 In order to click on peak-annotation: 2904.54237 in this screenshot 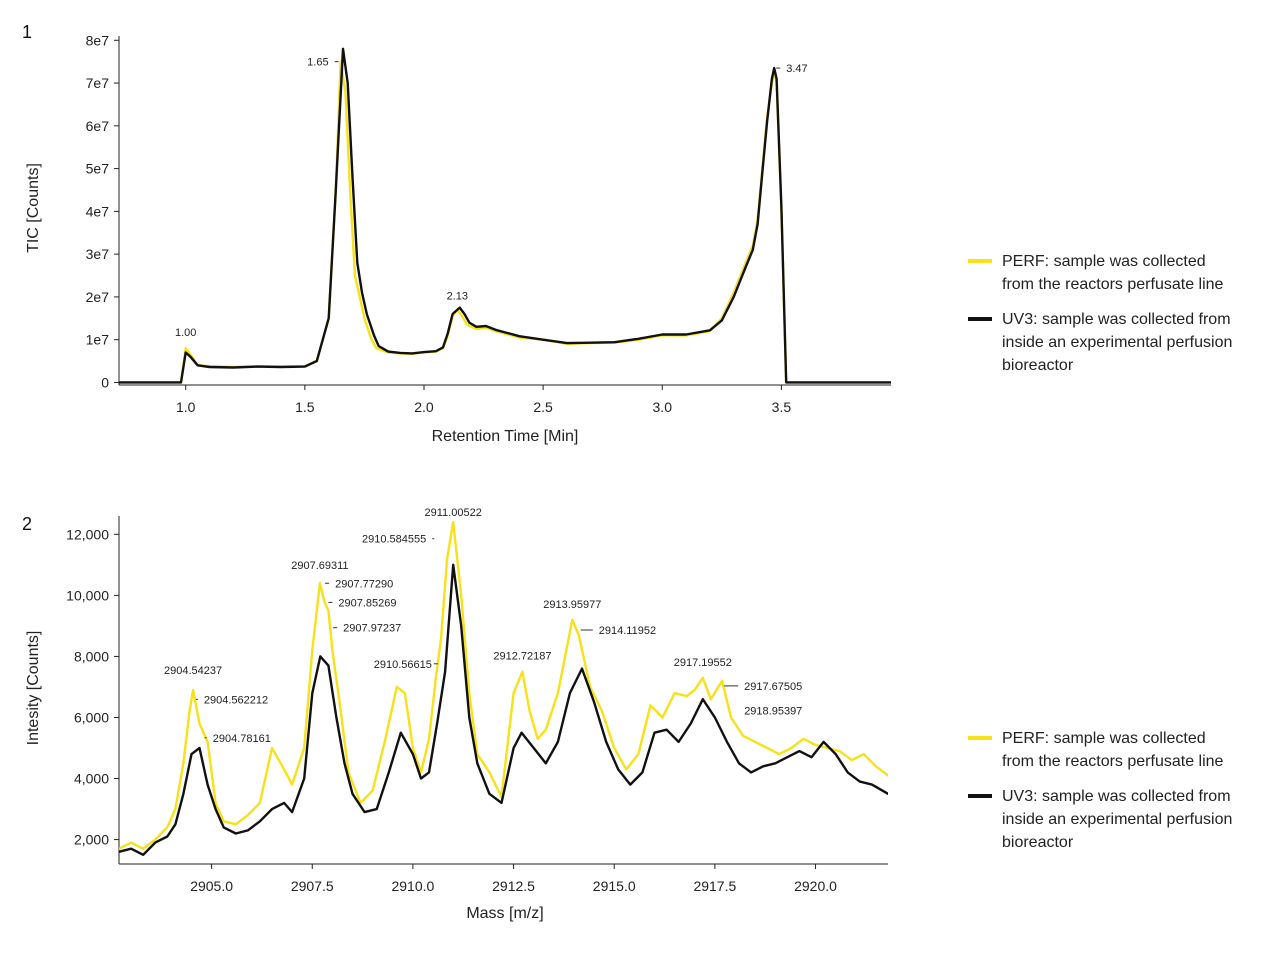, I will do `click(193, 671)`.